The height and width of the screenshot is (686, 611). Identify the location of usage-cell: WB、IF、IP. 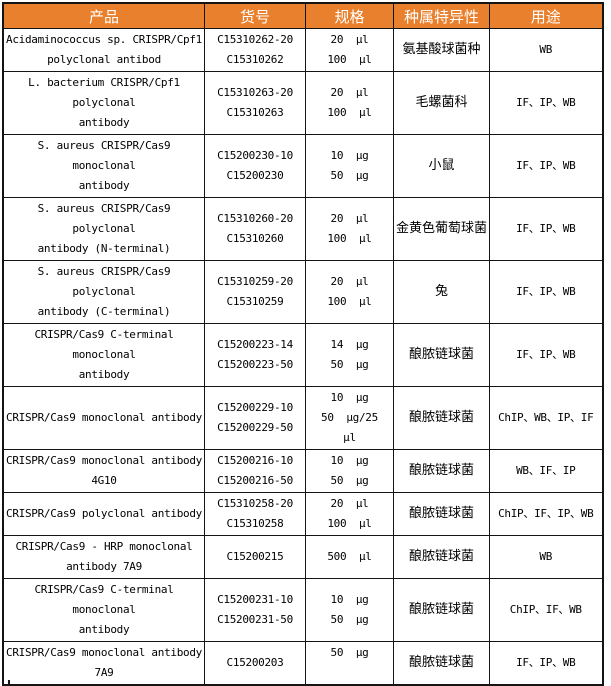
(546, 471).